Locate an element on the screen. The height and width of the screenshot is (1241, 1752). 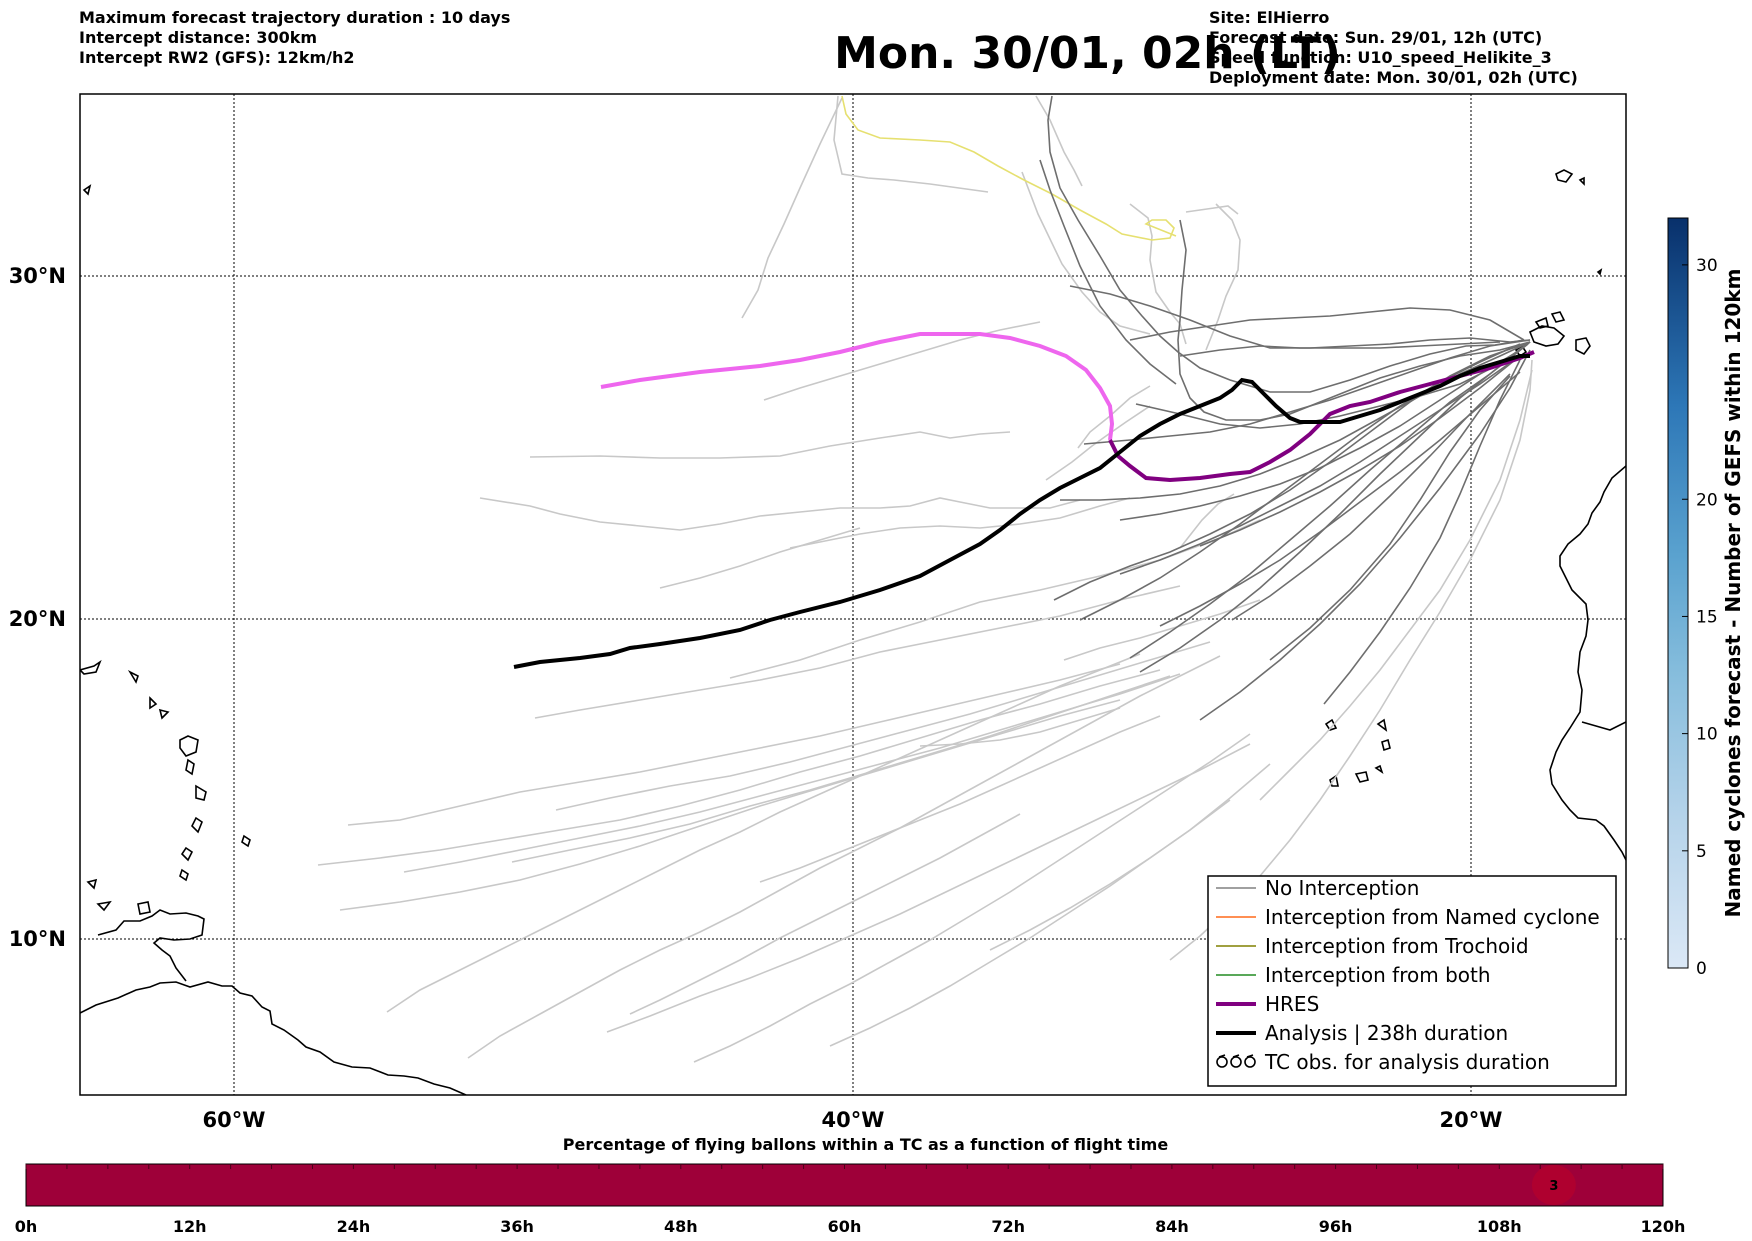
header-forecast-date: Forecast date: Sun. 29/01, 12h (UTC) is located at coordinates (1376, 37).